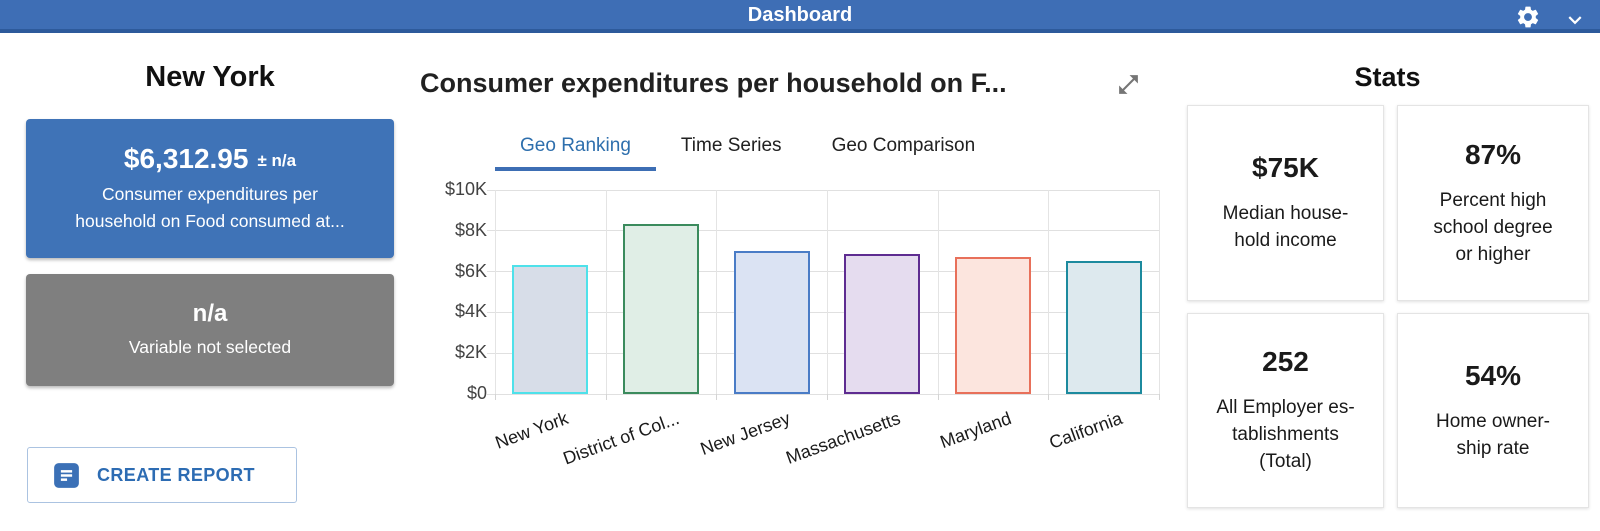  Describe the element at coordinates (975, 430) in the screenshot. I see `x-axis-label: Maryland` at that location.